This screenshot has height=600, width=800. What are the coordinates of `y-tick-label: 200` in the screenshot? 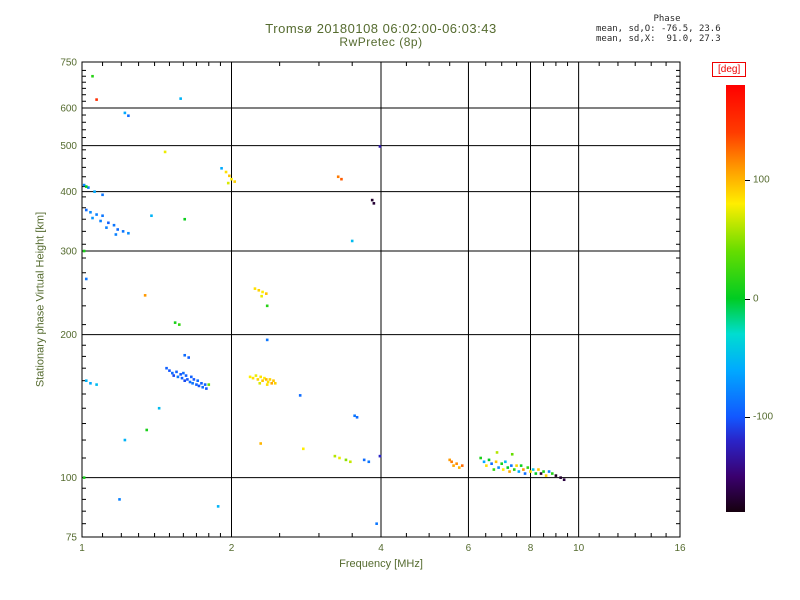 It's located at (68, 335).